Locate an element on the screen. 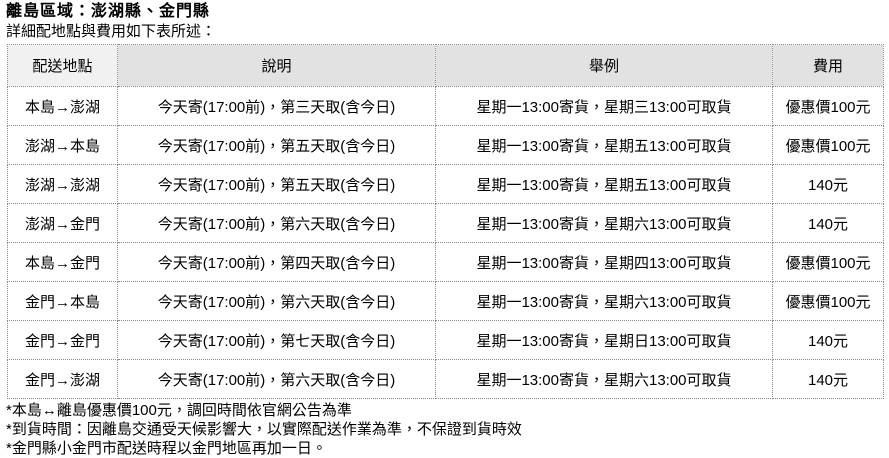  cell-route: 澎湖→澎湖 is located at coordinates (62, 184).